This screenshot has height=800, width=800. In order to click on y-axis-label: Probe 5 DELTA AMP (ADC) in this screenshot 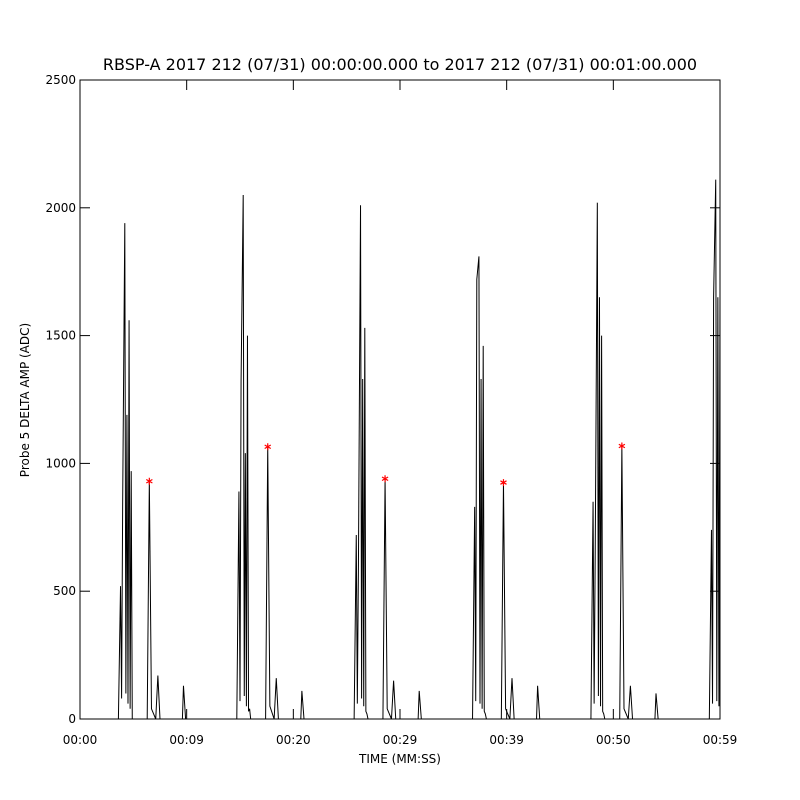, I will do `click(25, 400)`.